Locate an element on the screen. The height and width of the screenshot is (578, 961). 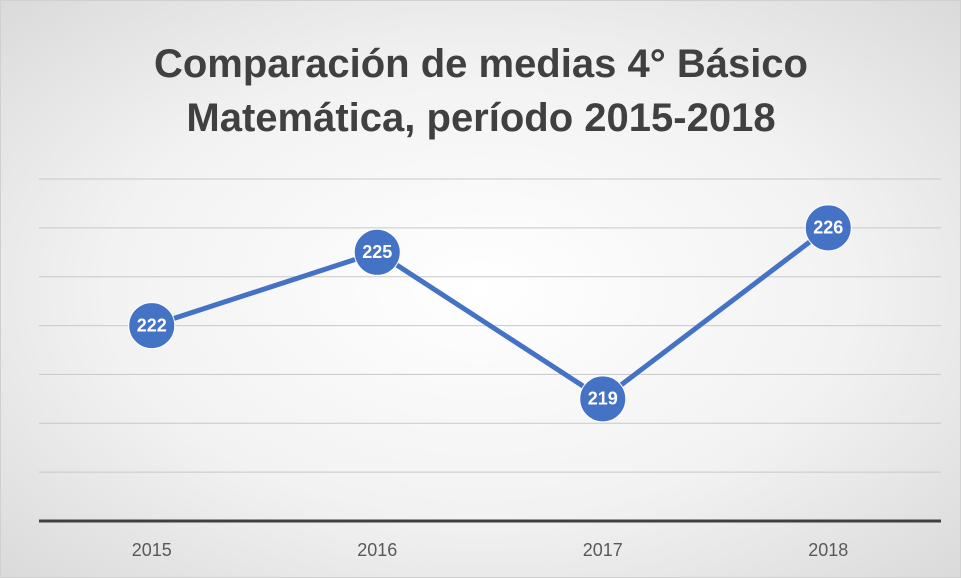
x-tick-label: 2016 is located at coordinates (377, 550).